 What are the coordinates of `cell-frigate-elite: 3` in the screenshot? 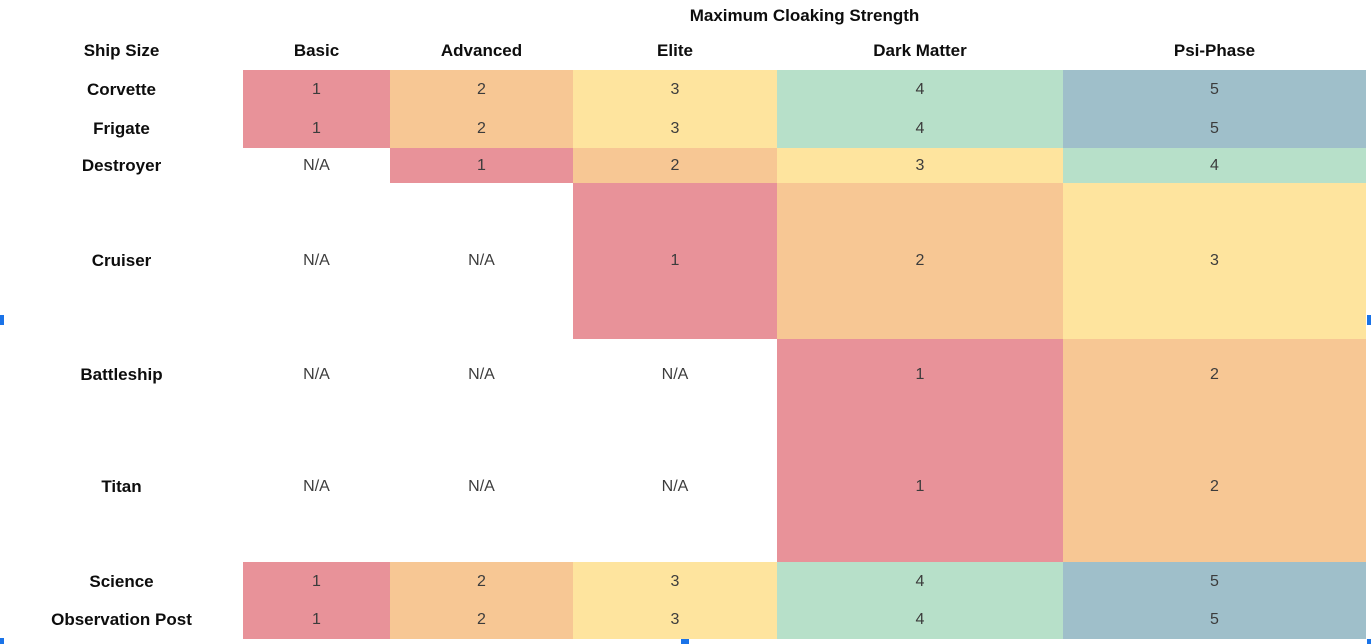 It's located at (675, 128).